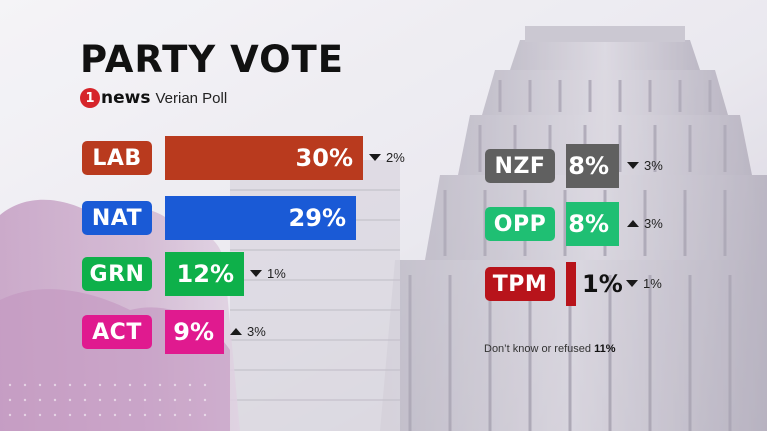 The image size is (767, 431). I want to click on bar-value-nzf: 8%, so click(588, 166).